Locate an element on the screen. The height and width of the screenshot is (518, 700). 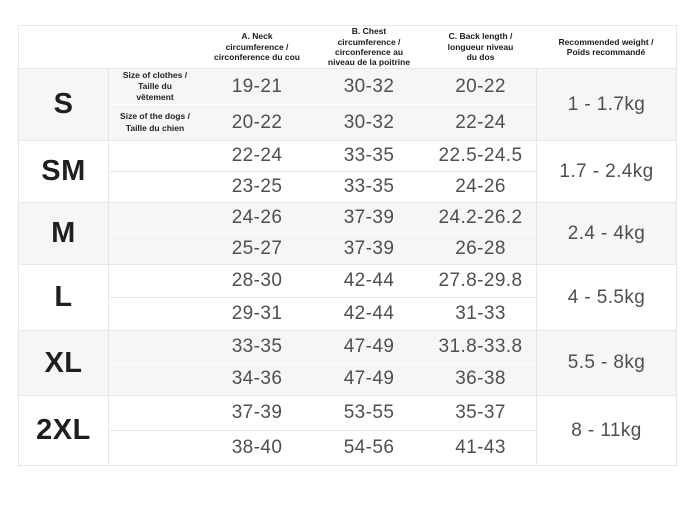
column-header-weight: Recommended weight / Poids recommandé is located at coordinates (606, 46).